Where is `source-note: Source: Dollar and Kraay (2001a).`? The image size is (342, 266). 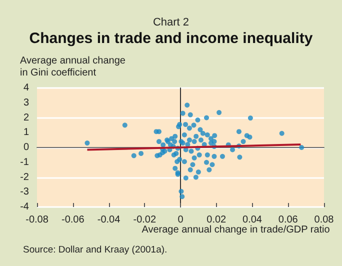
source-note: Source: Dollar and Kraay (2001a). is located at coordinates (95, 250).